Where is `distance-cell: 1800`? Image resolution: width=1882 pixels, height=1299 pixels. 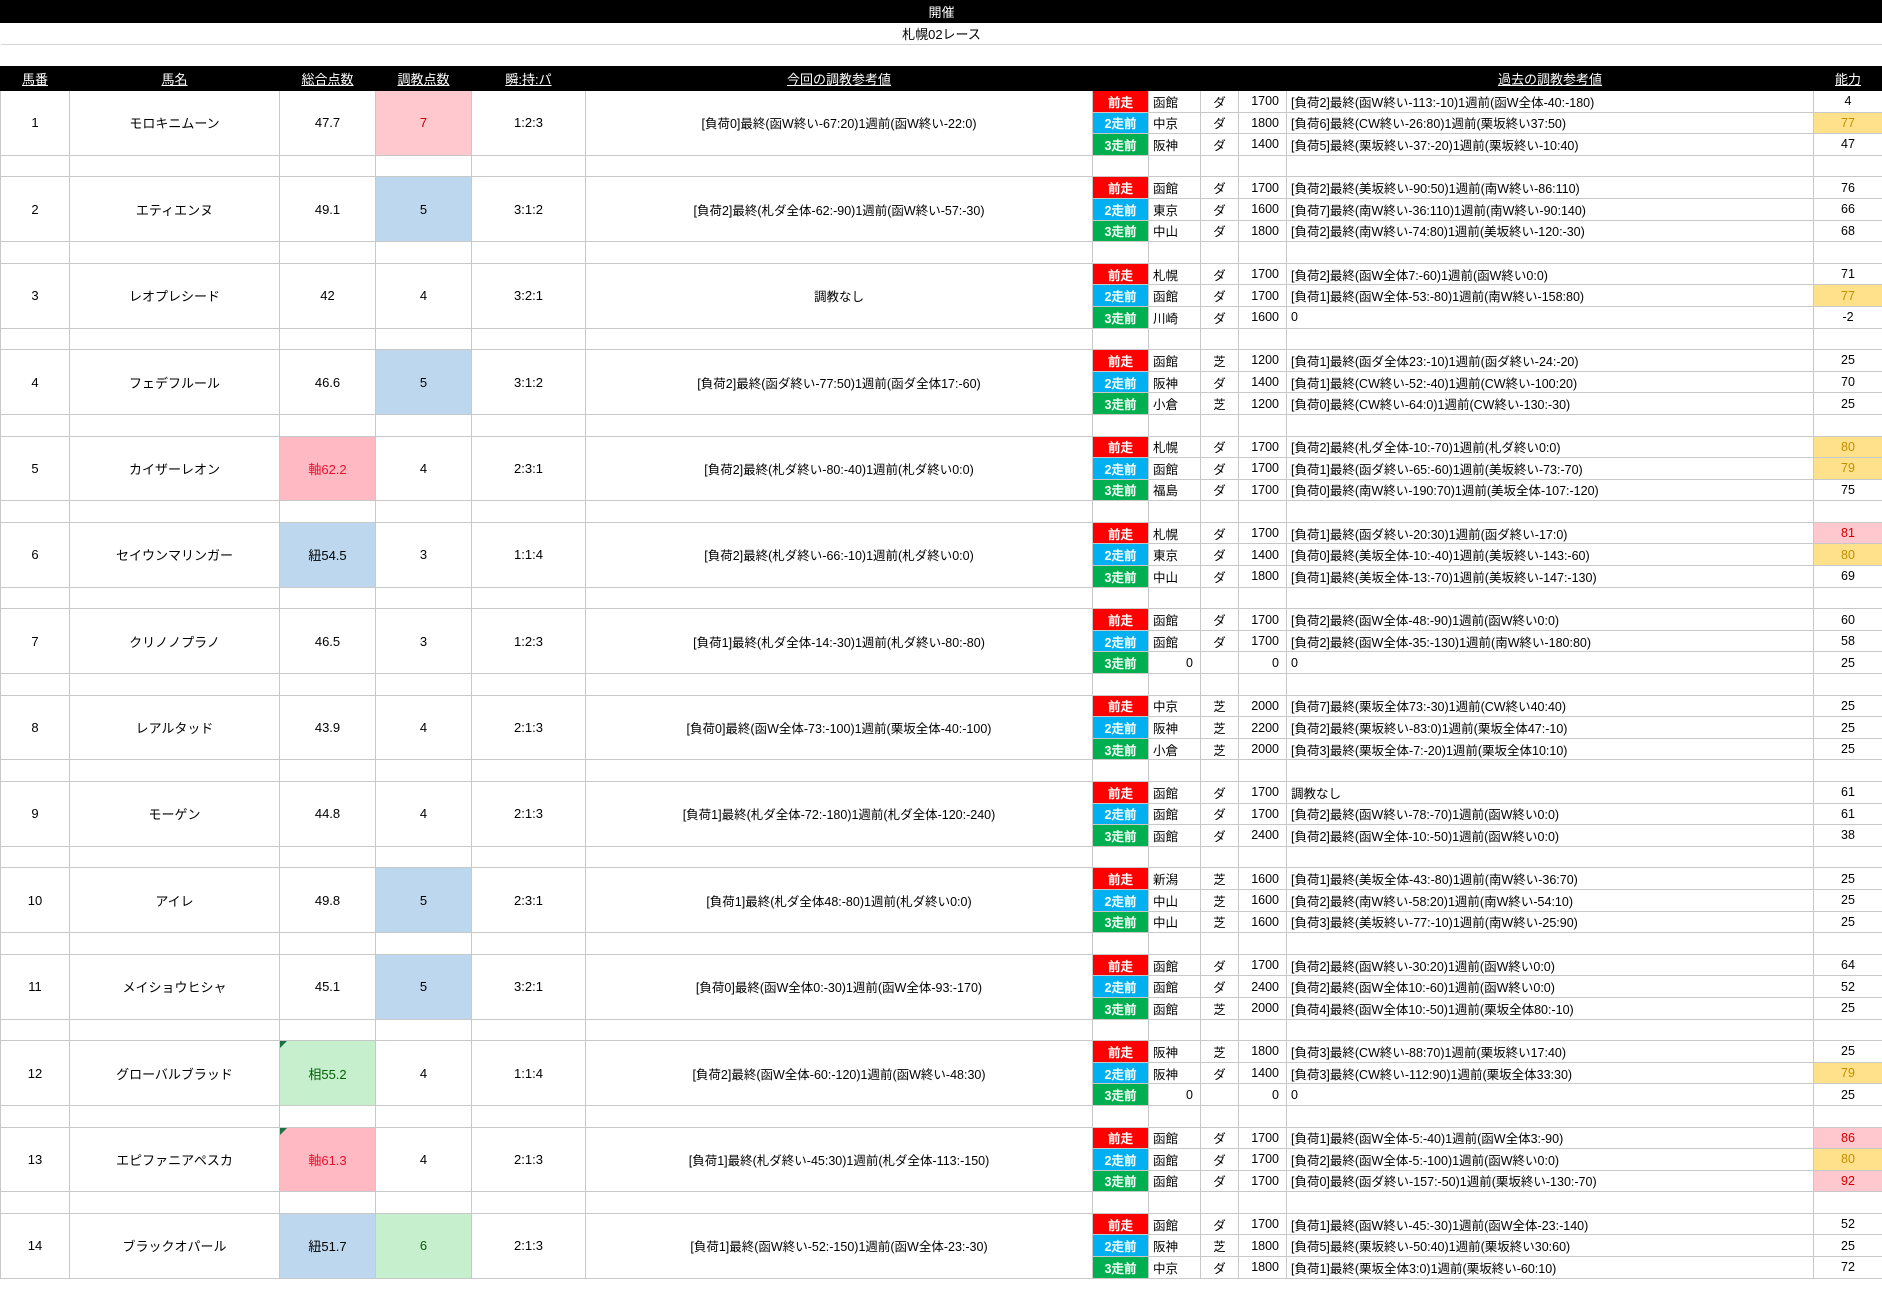
distance-cell: 1800 is located at coordinates (1262, 231).